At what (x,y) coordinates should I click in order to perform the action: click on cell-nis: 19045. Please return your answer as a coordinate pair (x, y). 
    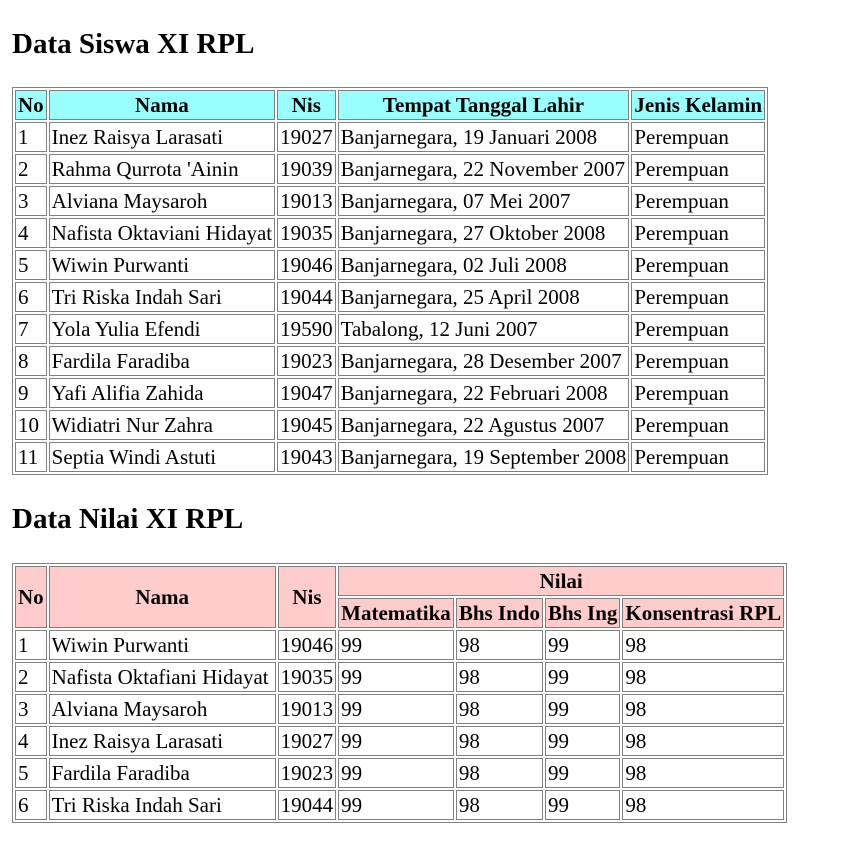
    Looking at the image, I should click on (306, 425).